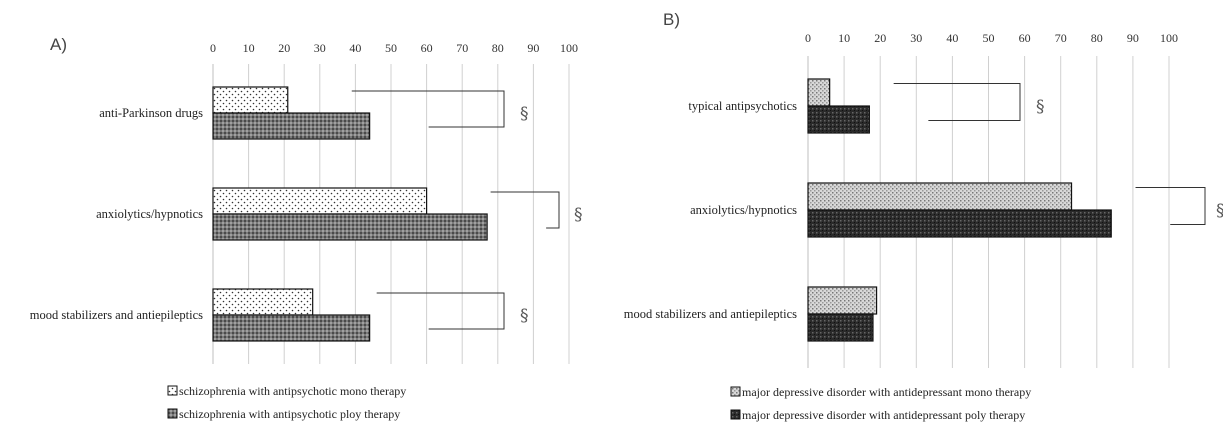 The height and width of the screenshot is (425, 1223). I want to click on category-label: typical antipsychotics, so click(742, 106).